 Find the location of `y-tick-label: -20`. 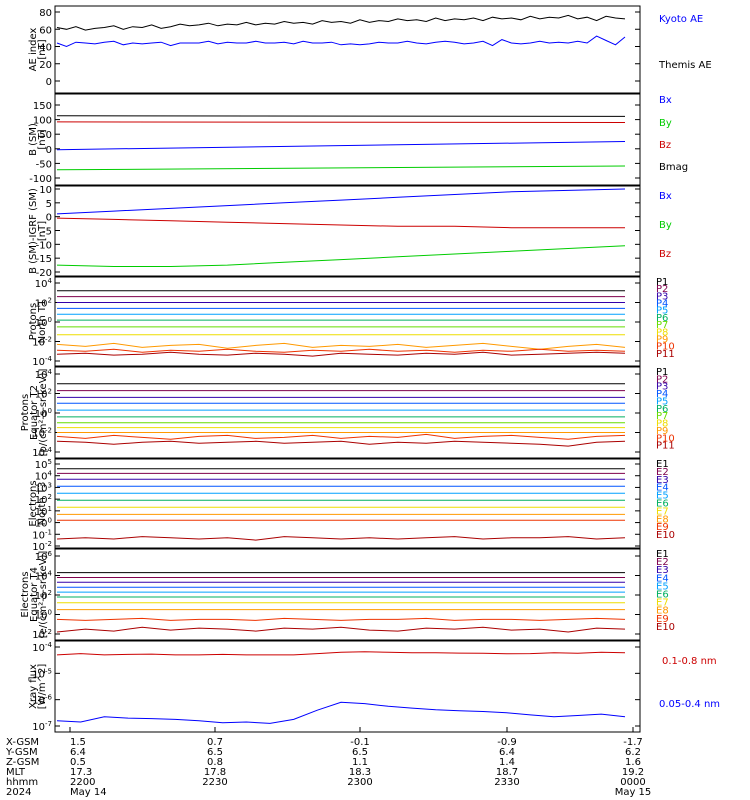

y-tick-label: -20 is located at coordinates (44, 273).